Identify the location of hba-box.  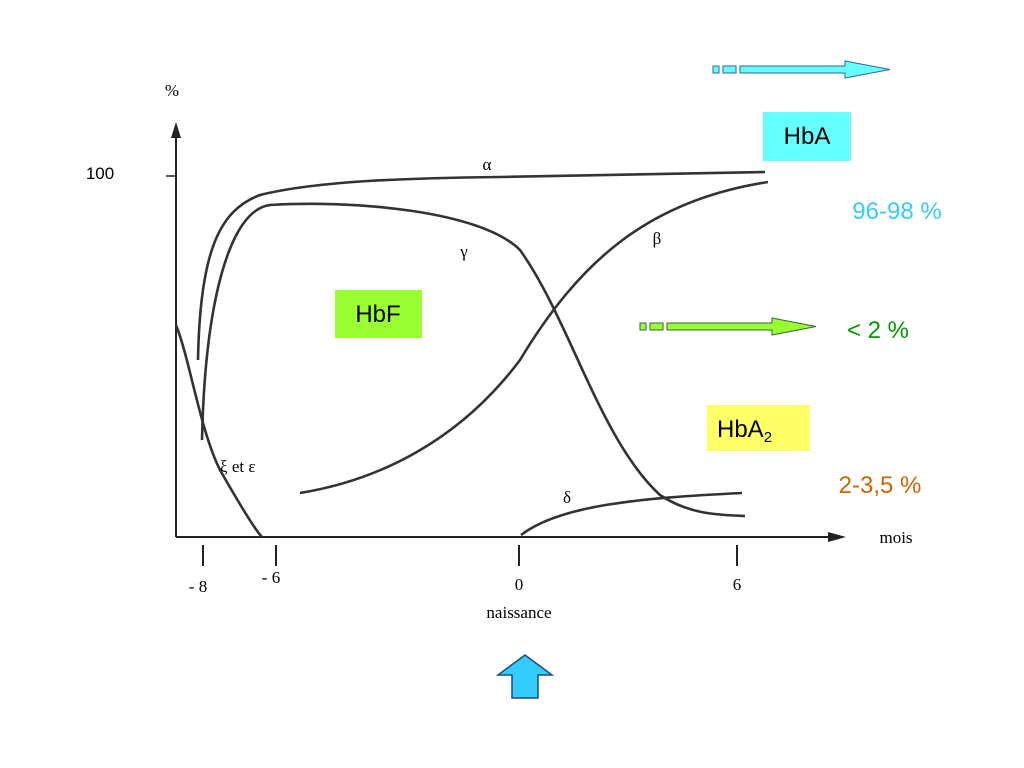
(807, 136).